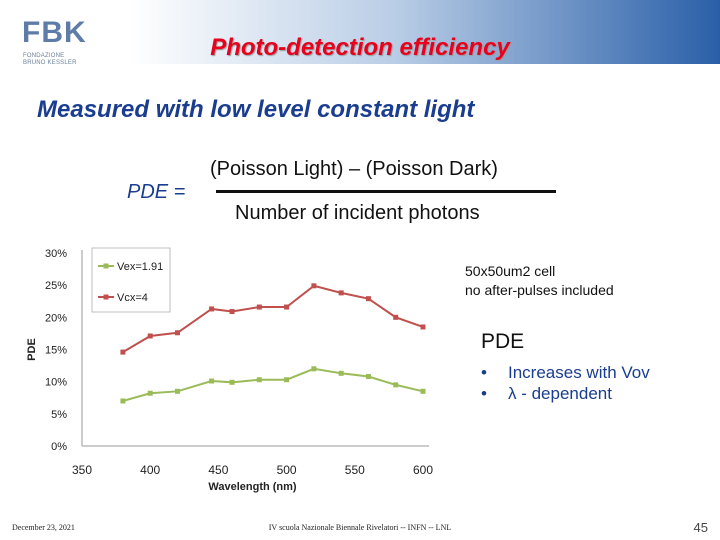 The width and height of the screenshot is (720, 540). Describe the element at coordinates (510, 271) in the screenshot. I see `note-line-1: 50x50um2 cell` at that location.